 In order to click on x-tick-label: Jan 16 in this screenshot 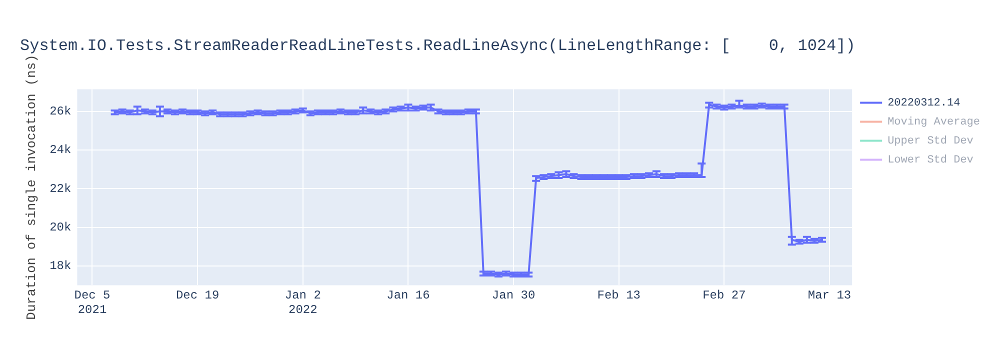, I will do `click(408, 295)`.